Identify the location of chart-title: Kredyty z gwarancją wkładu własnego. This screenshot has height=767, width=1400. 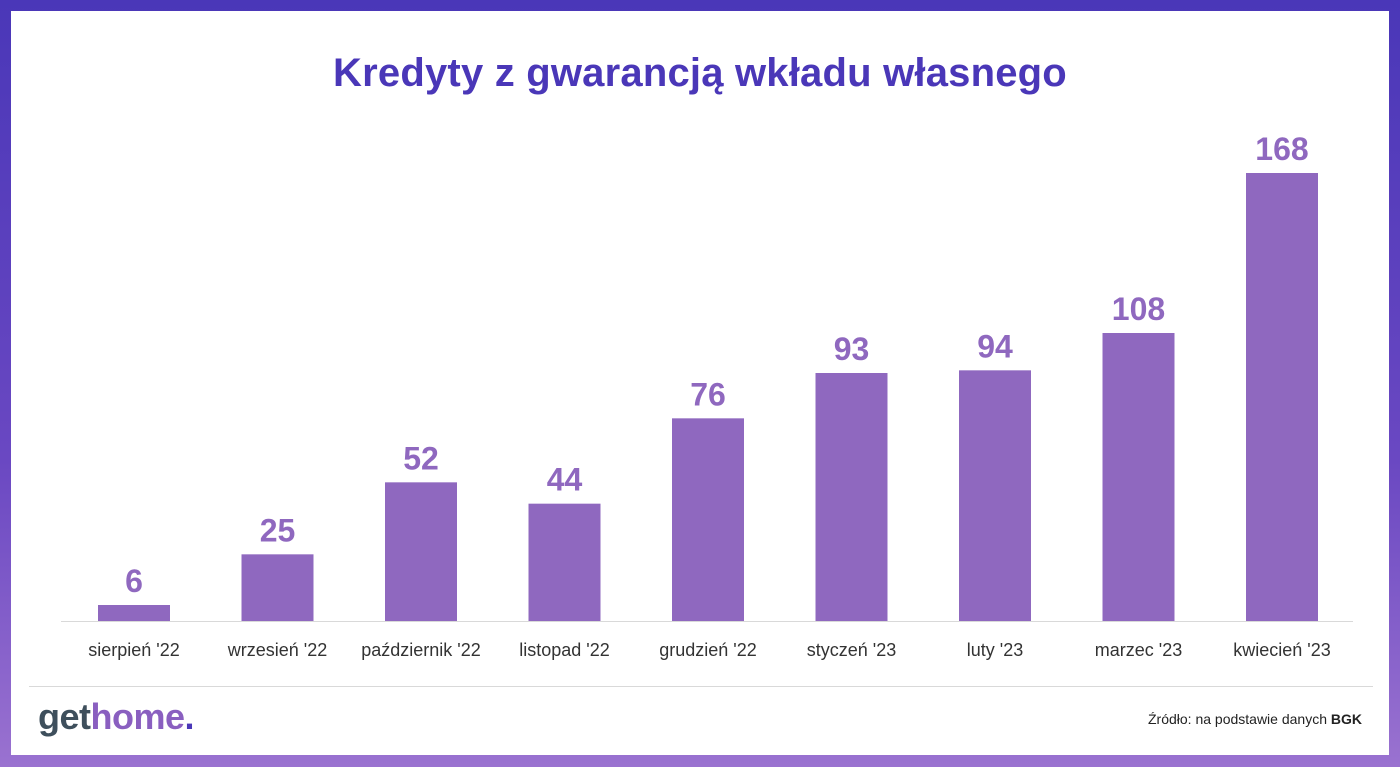
(700, 73).